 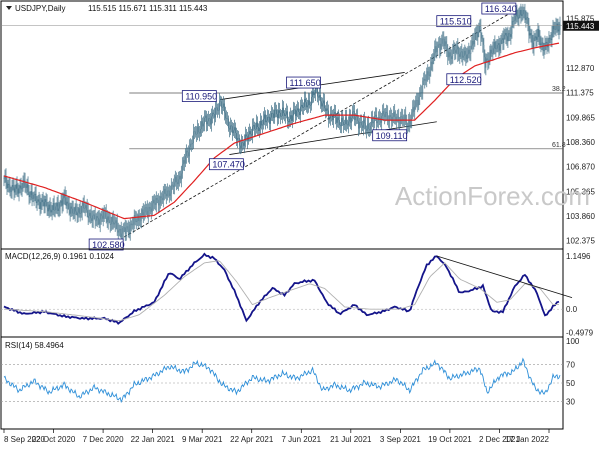 What do you see at coordinates (252, 439) in the screenshot?
I see `x-tick-label: 22 Apr 2021` at bounding box center [252, 439].